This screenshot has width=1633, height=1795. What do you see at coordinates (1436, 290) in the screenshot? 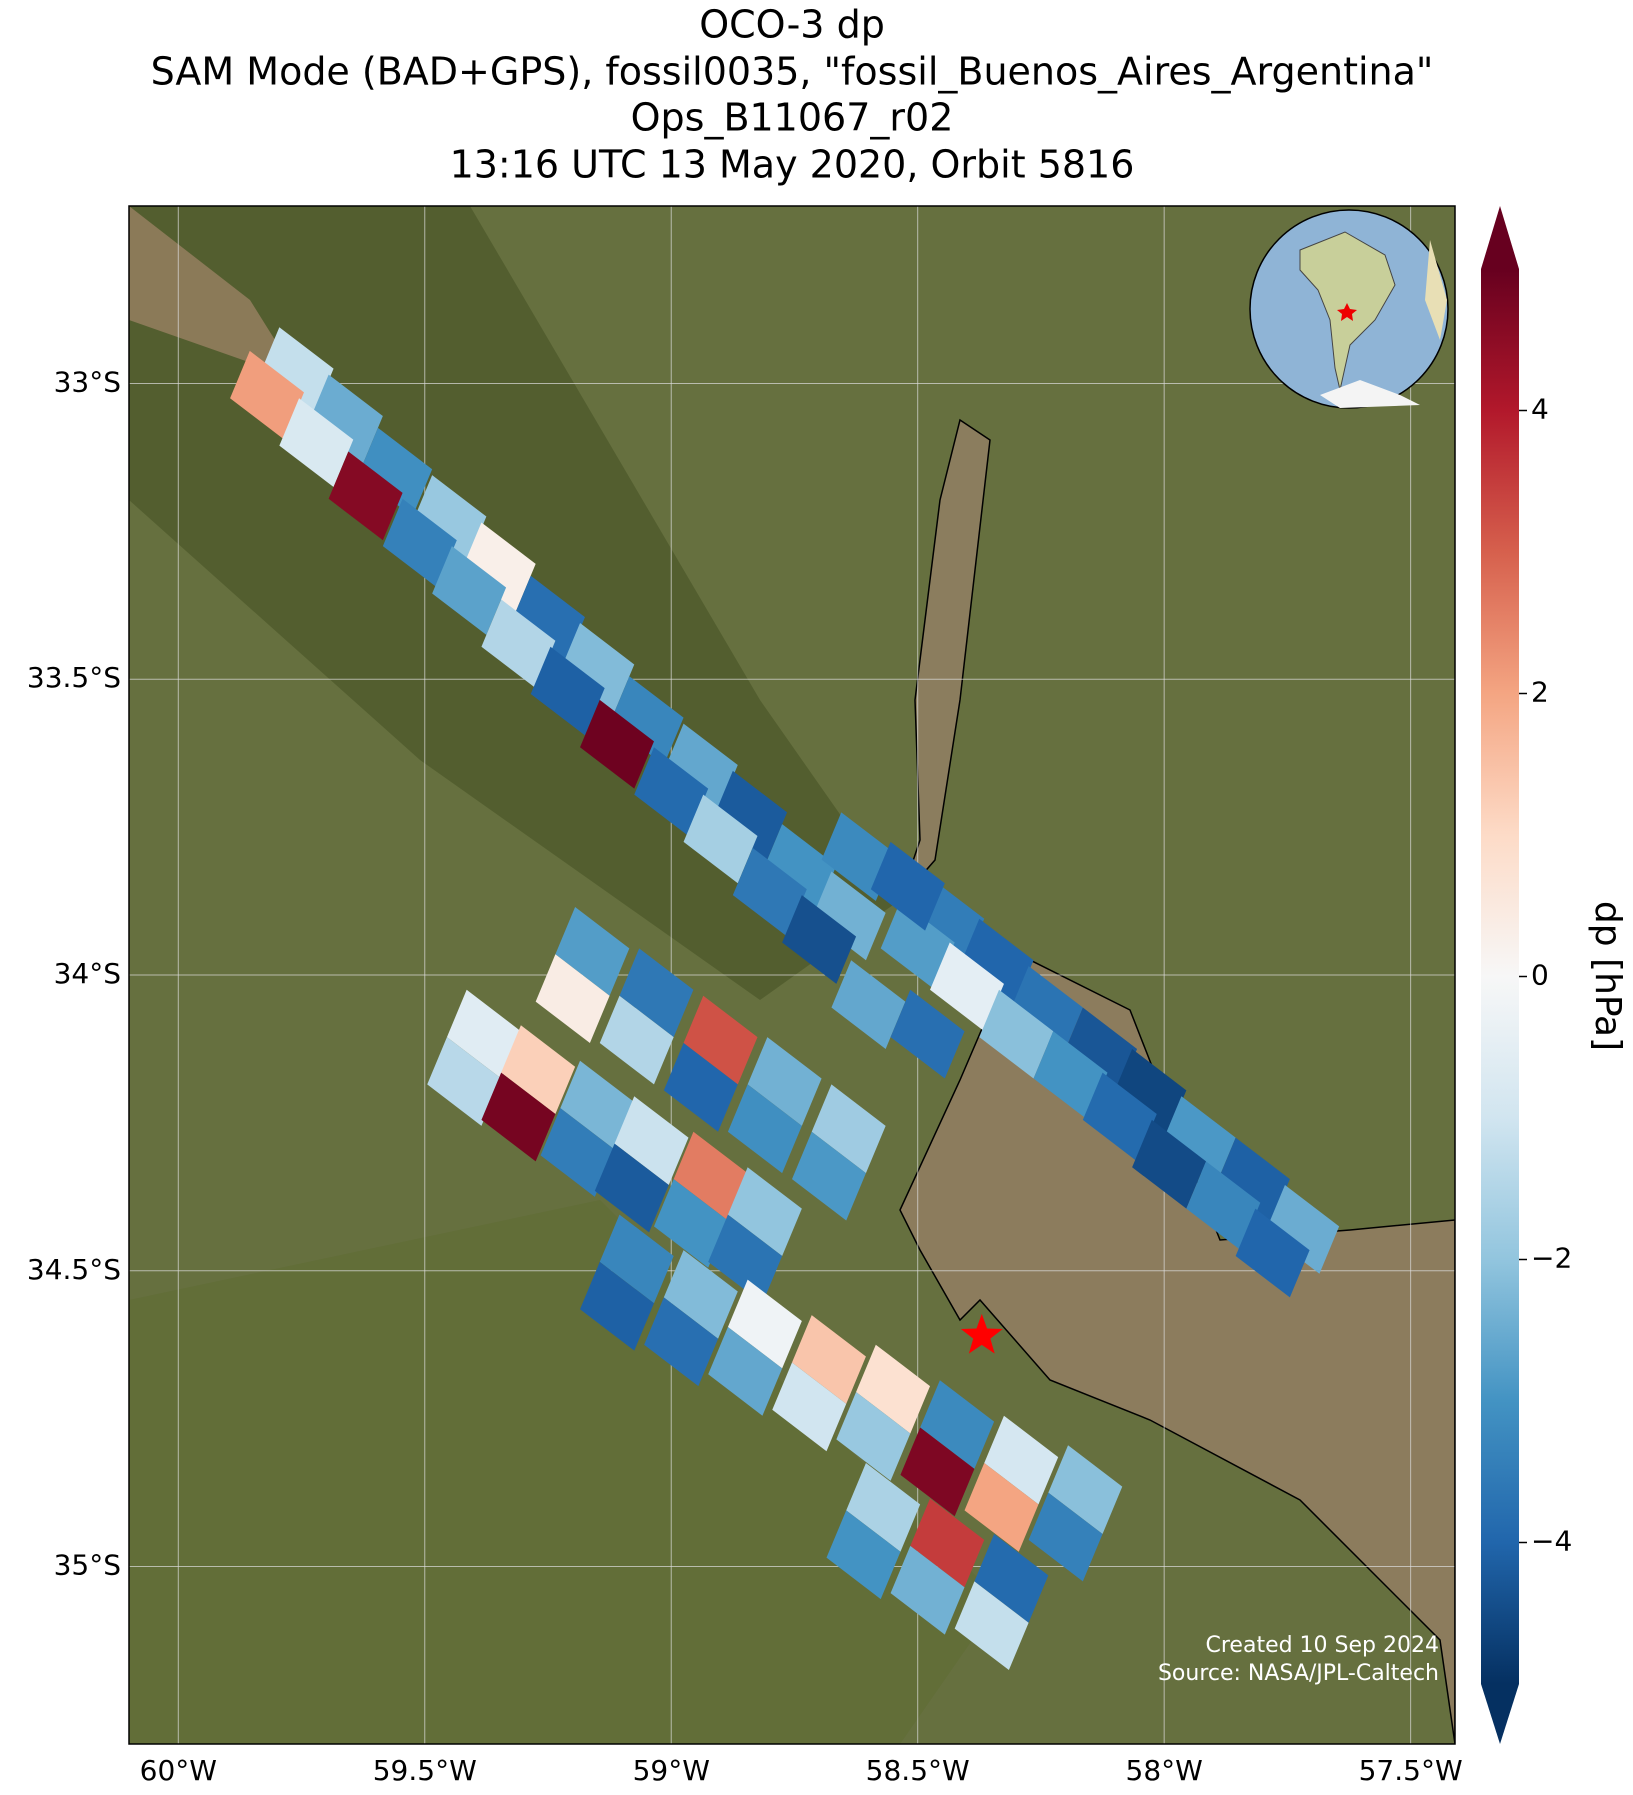
I see `africa` at bounding box center [1436, 290].